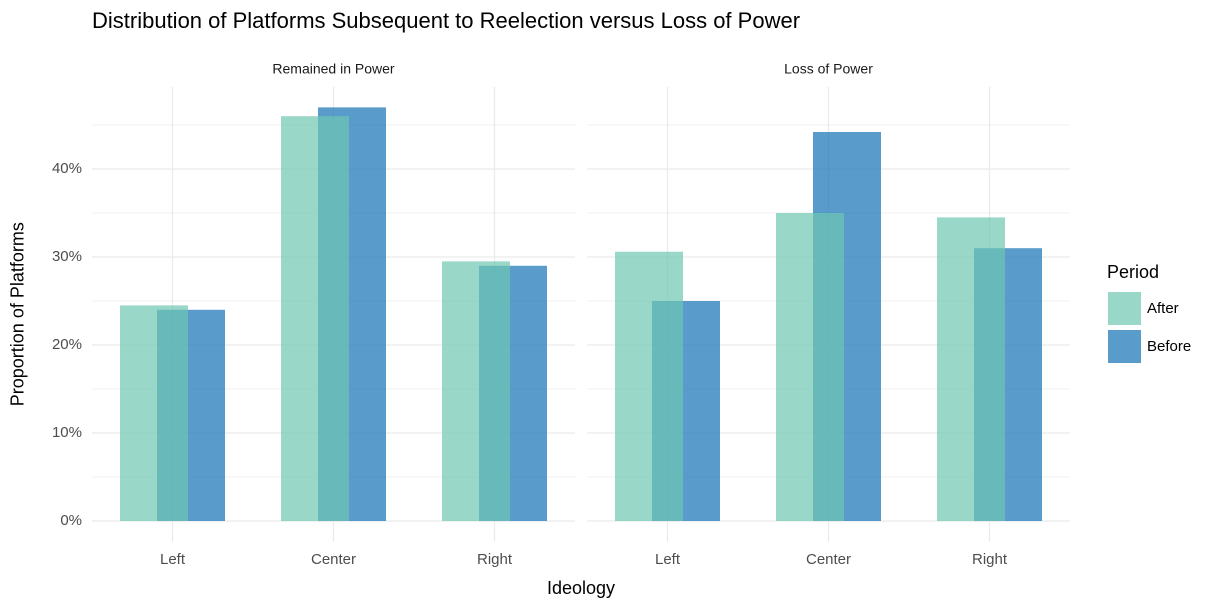  What do you see at coordinates (67, 256) in the screenshot?
I see `y-tick-label: 30%` at bounding box center [67, 256].